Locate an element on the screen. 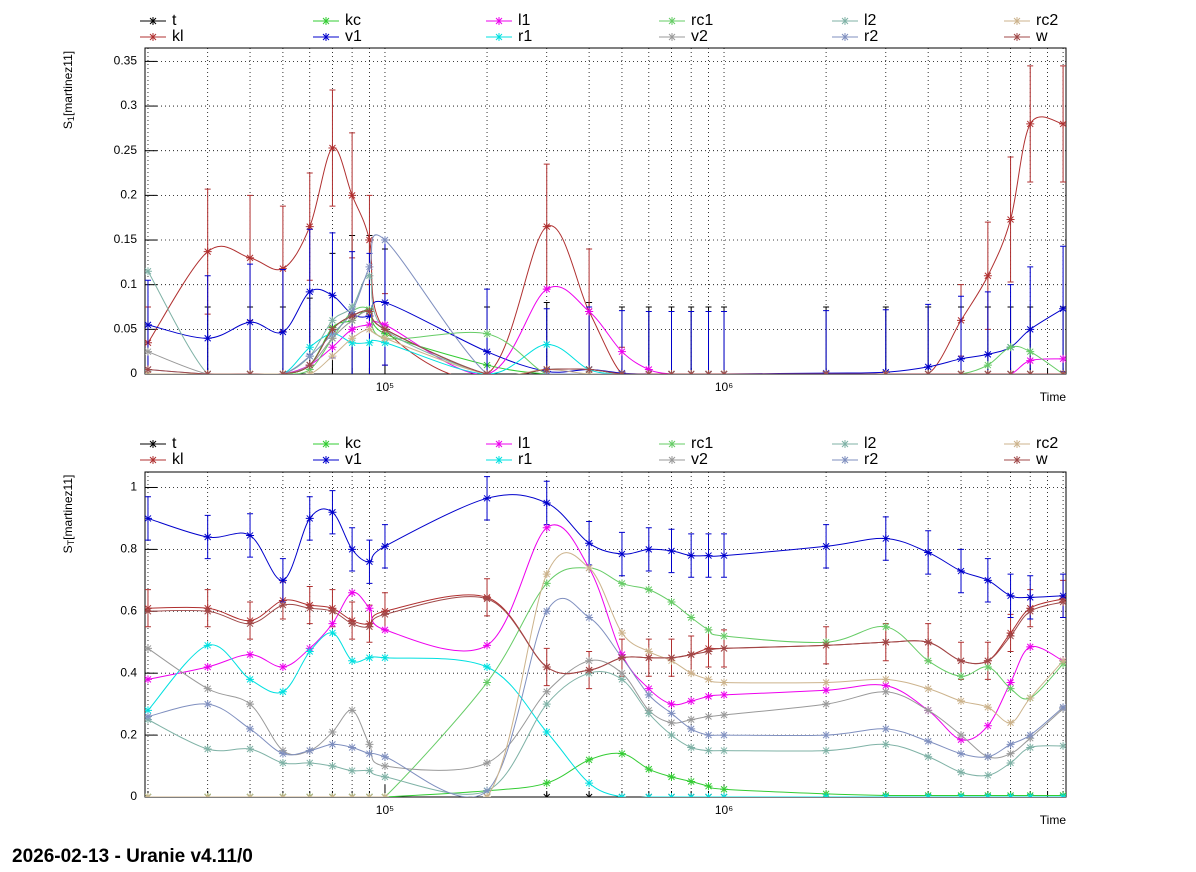 This screenshot has height=872, width=1196. y-tick-label: 0 is located at coordinates (133, 796).